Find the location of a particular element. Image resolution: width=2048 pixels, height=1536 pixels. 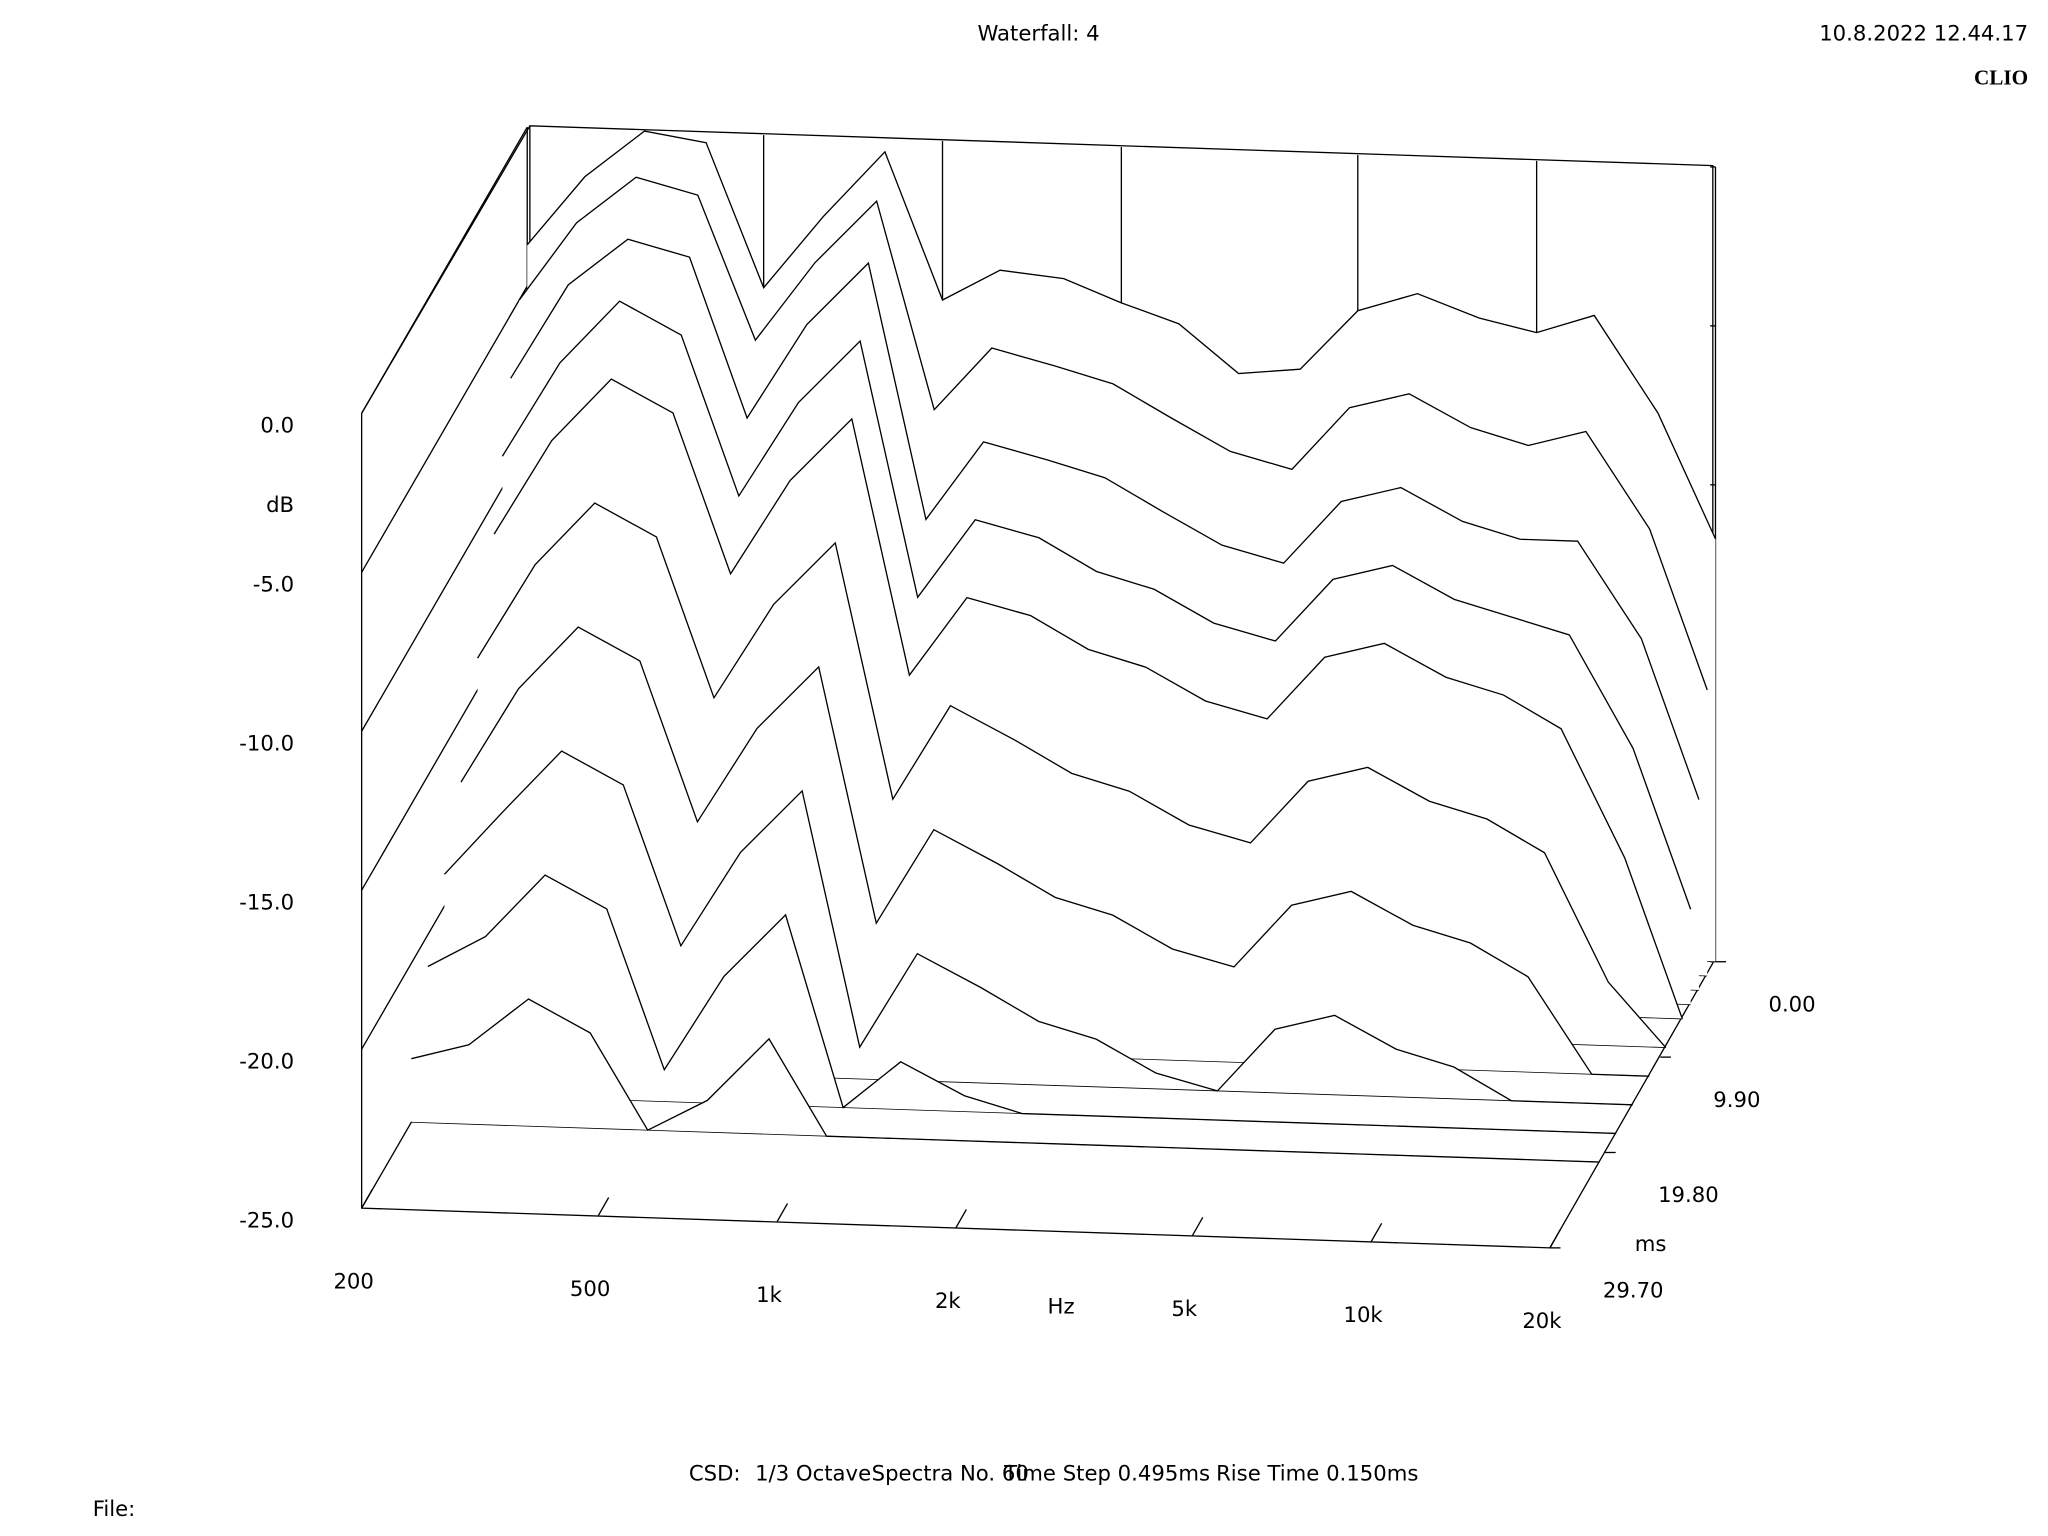

footer-rise-time: Rise Time 0.150ms is located at coordinates (1317, 1472).